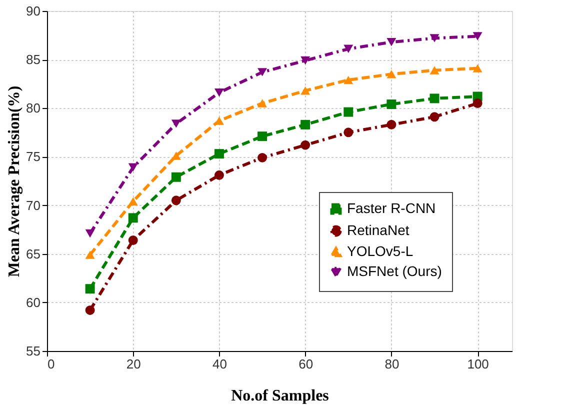 This screenshot has height=416, width=576. Describe the element at coordinates (15, 182) in the screenshot. I see `y-axis-title: Mean Average Precision(%)` at that location.